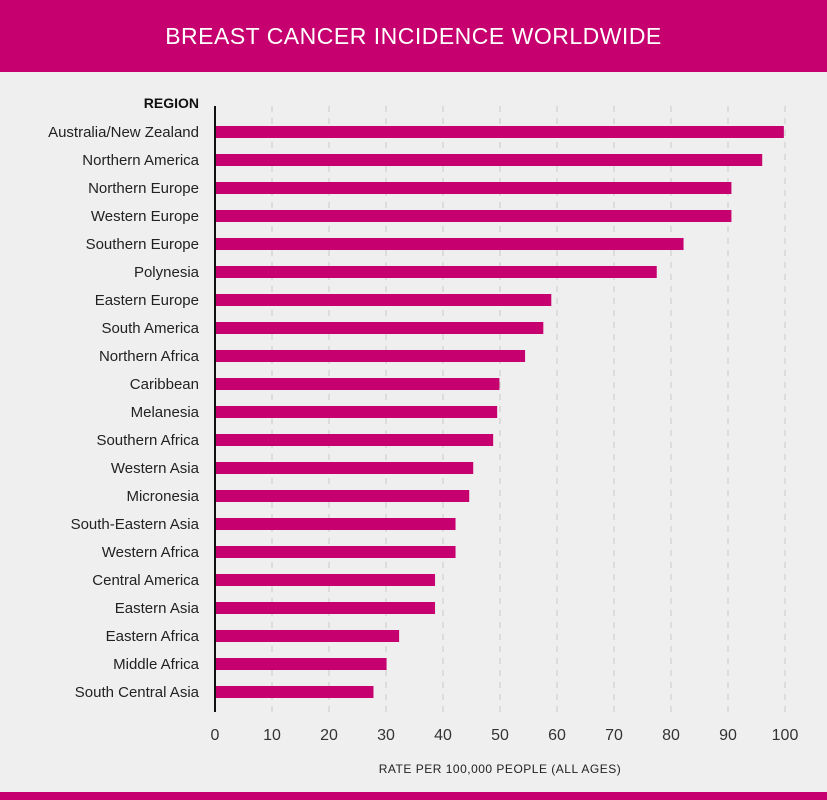  Describe the element at coordinates (137, 692) in the screenshot. I see `y-tick-label: South Central Asia` at that location.